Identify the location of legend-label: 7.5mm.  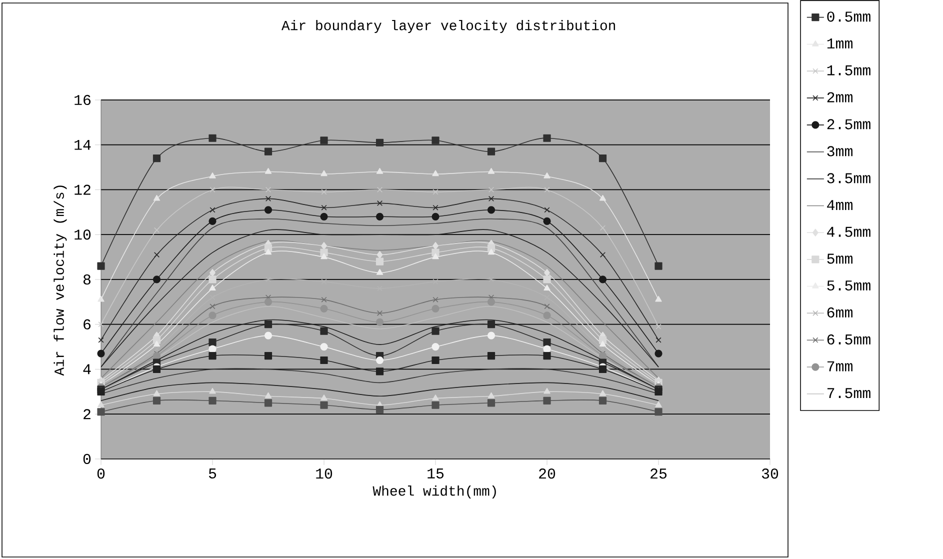
(848, 393).